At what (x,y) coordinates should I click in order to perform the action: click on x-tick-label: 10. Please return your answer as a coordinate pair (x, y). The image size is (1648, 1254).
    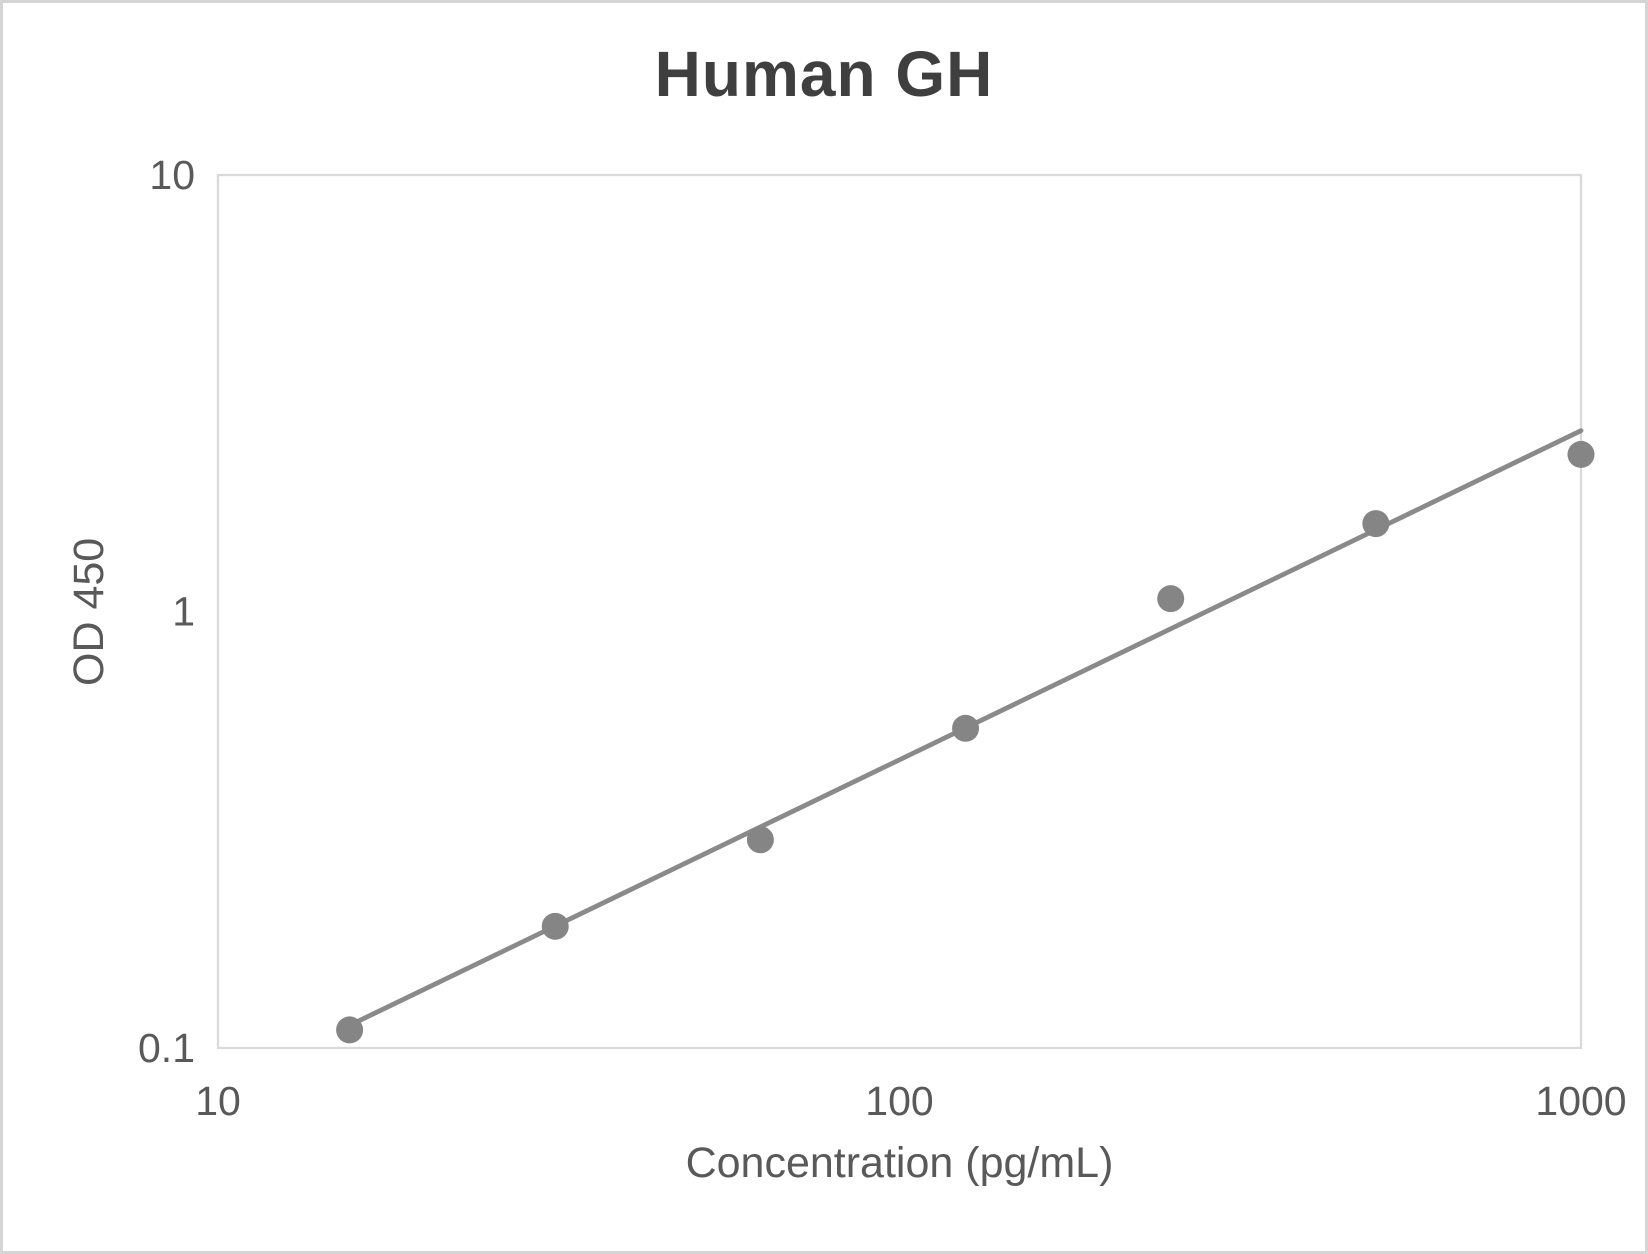
    Looking at the image, I should click on (218, 1101).